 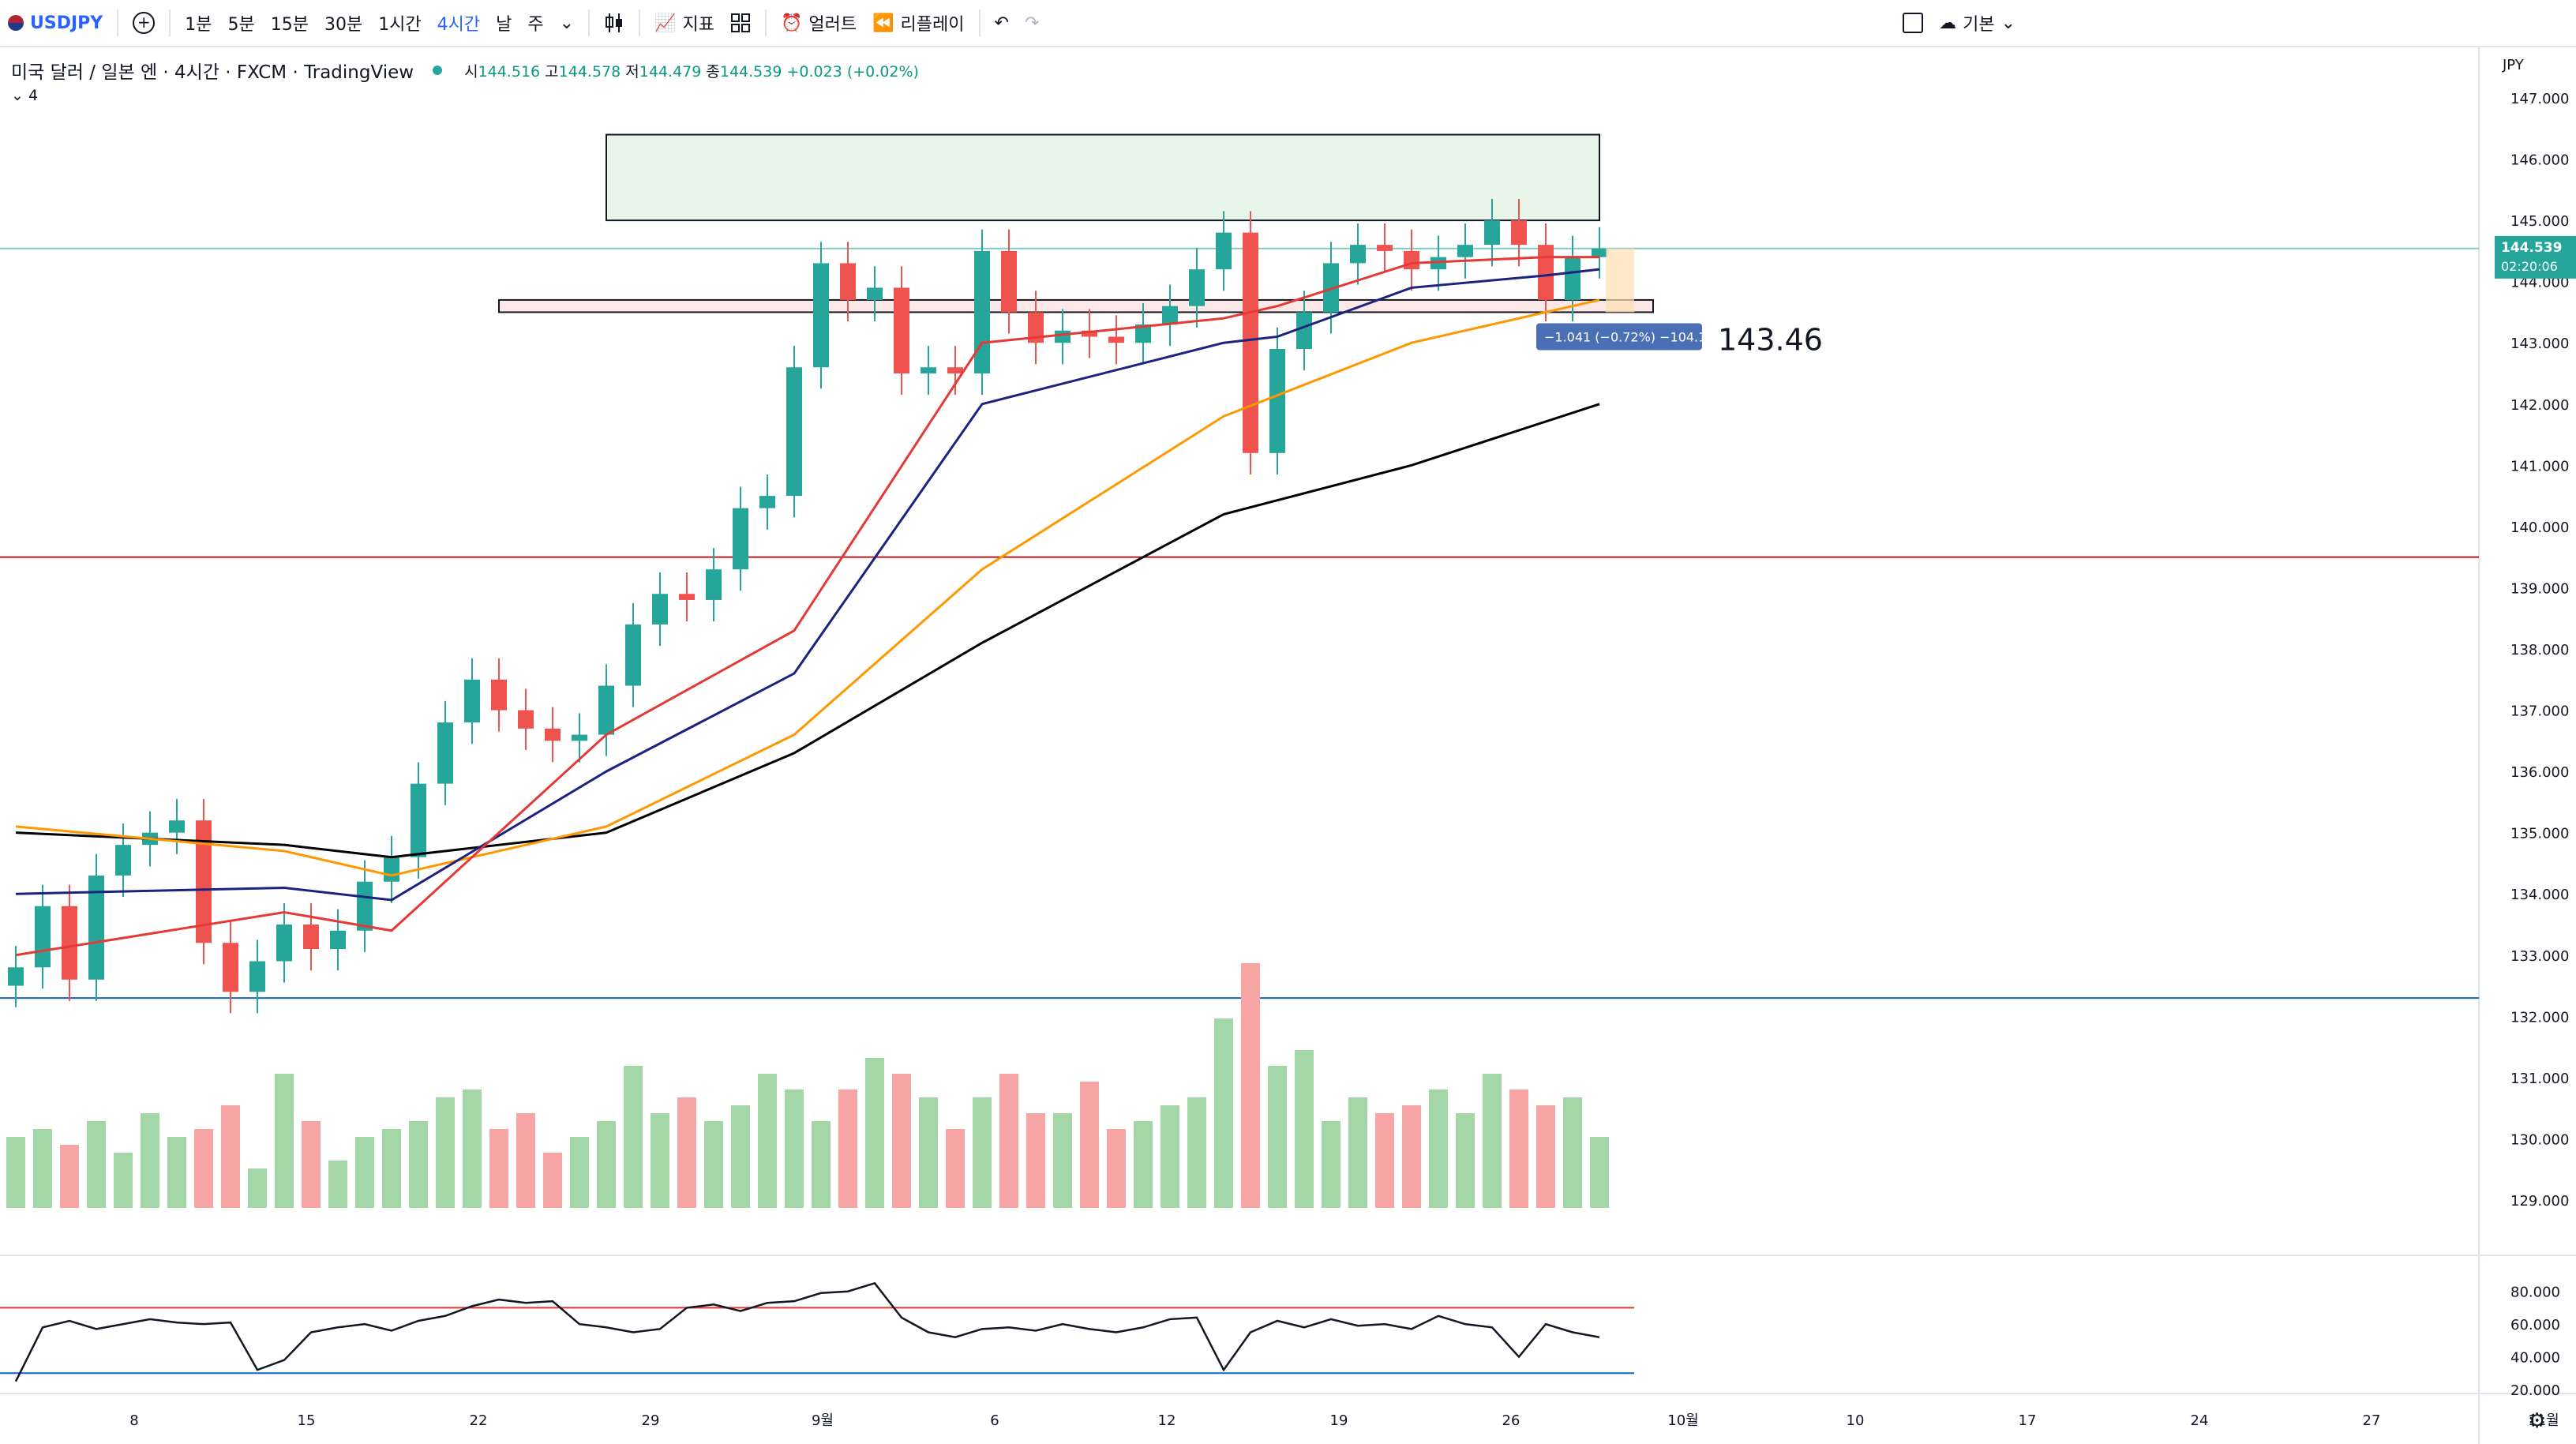 I want to click on chart-type-button, so click(x=614, y=23).